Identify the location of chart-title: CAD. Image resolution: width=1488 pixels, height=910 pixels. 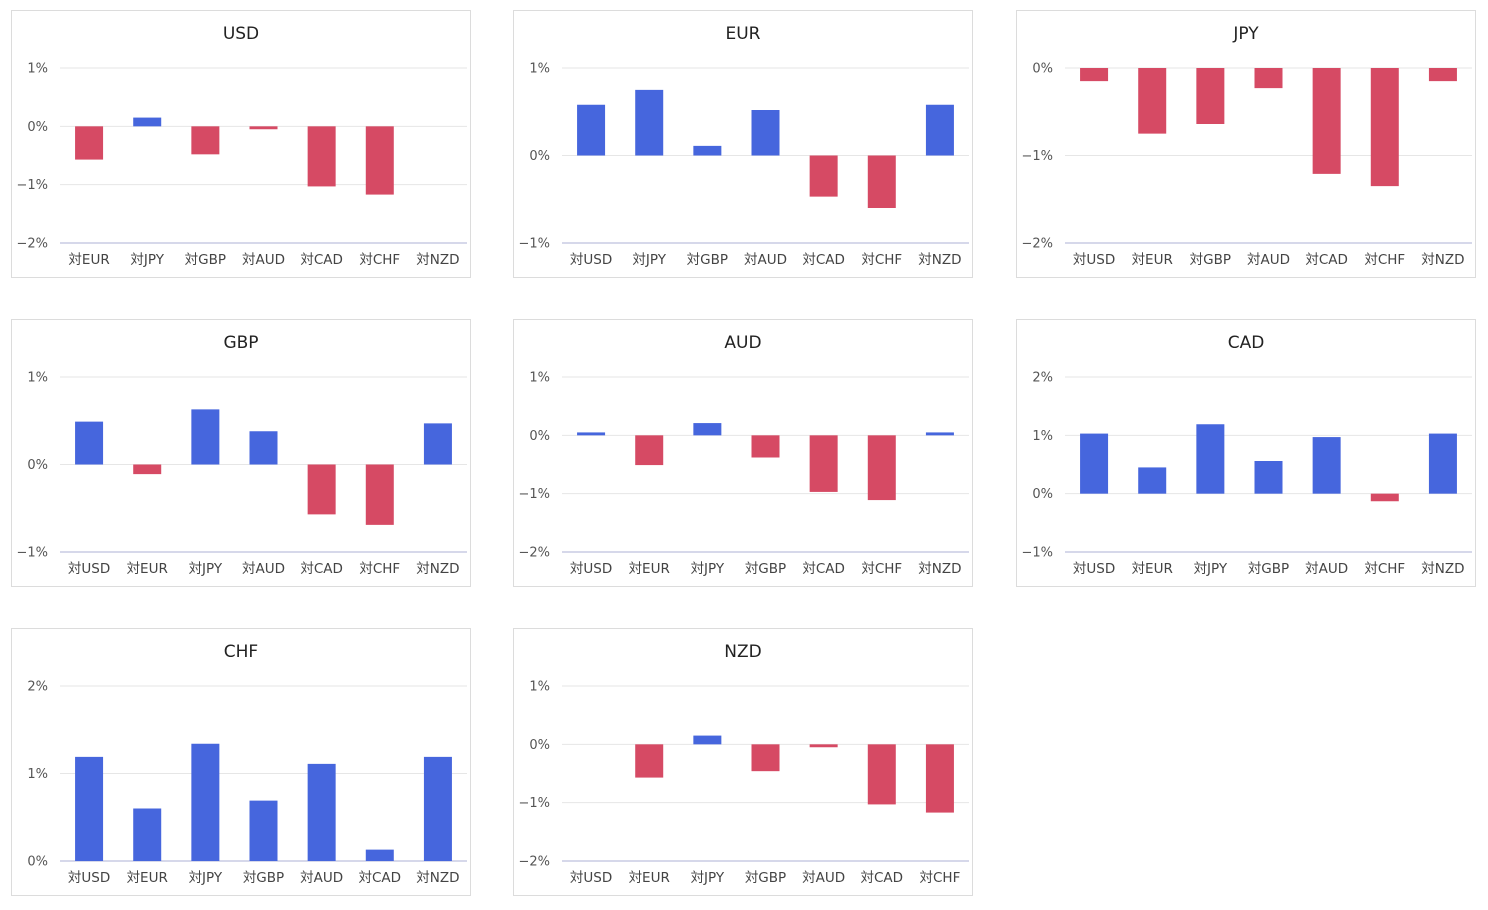
(1246, 343).